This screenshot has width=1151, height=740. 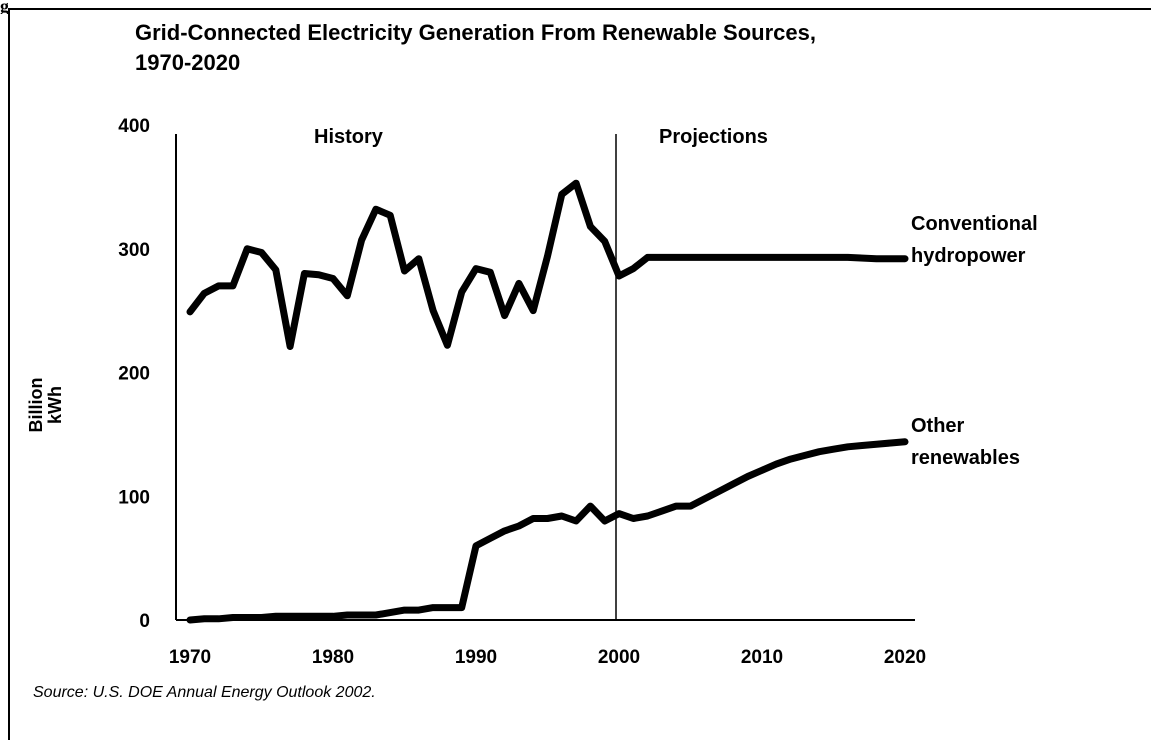 What do you see at coordinates (938, 426) in the screenshot?
I see `series-label-other-line1: Other` at bounding box center [938, 426].